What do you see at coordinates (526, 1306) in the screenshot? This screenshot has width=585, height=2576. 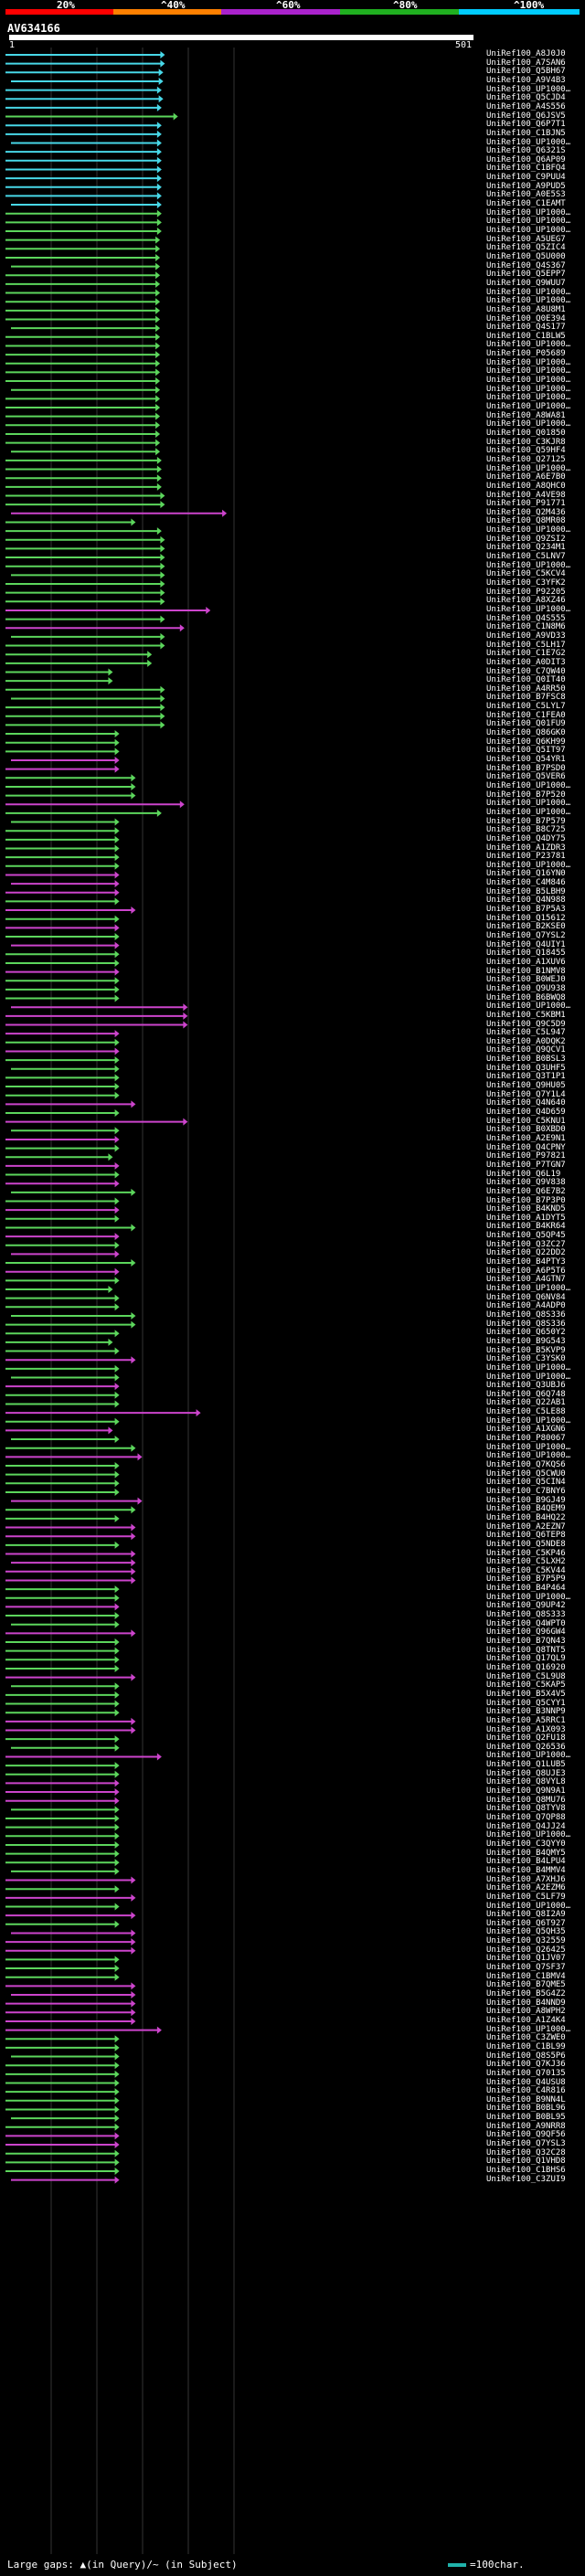 I see `hit-label: UniRef100_A4ADP0` at bounding box center [526, 1306].